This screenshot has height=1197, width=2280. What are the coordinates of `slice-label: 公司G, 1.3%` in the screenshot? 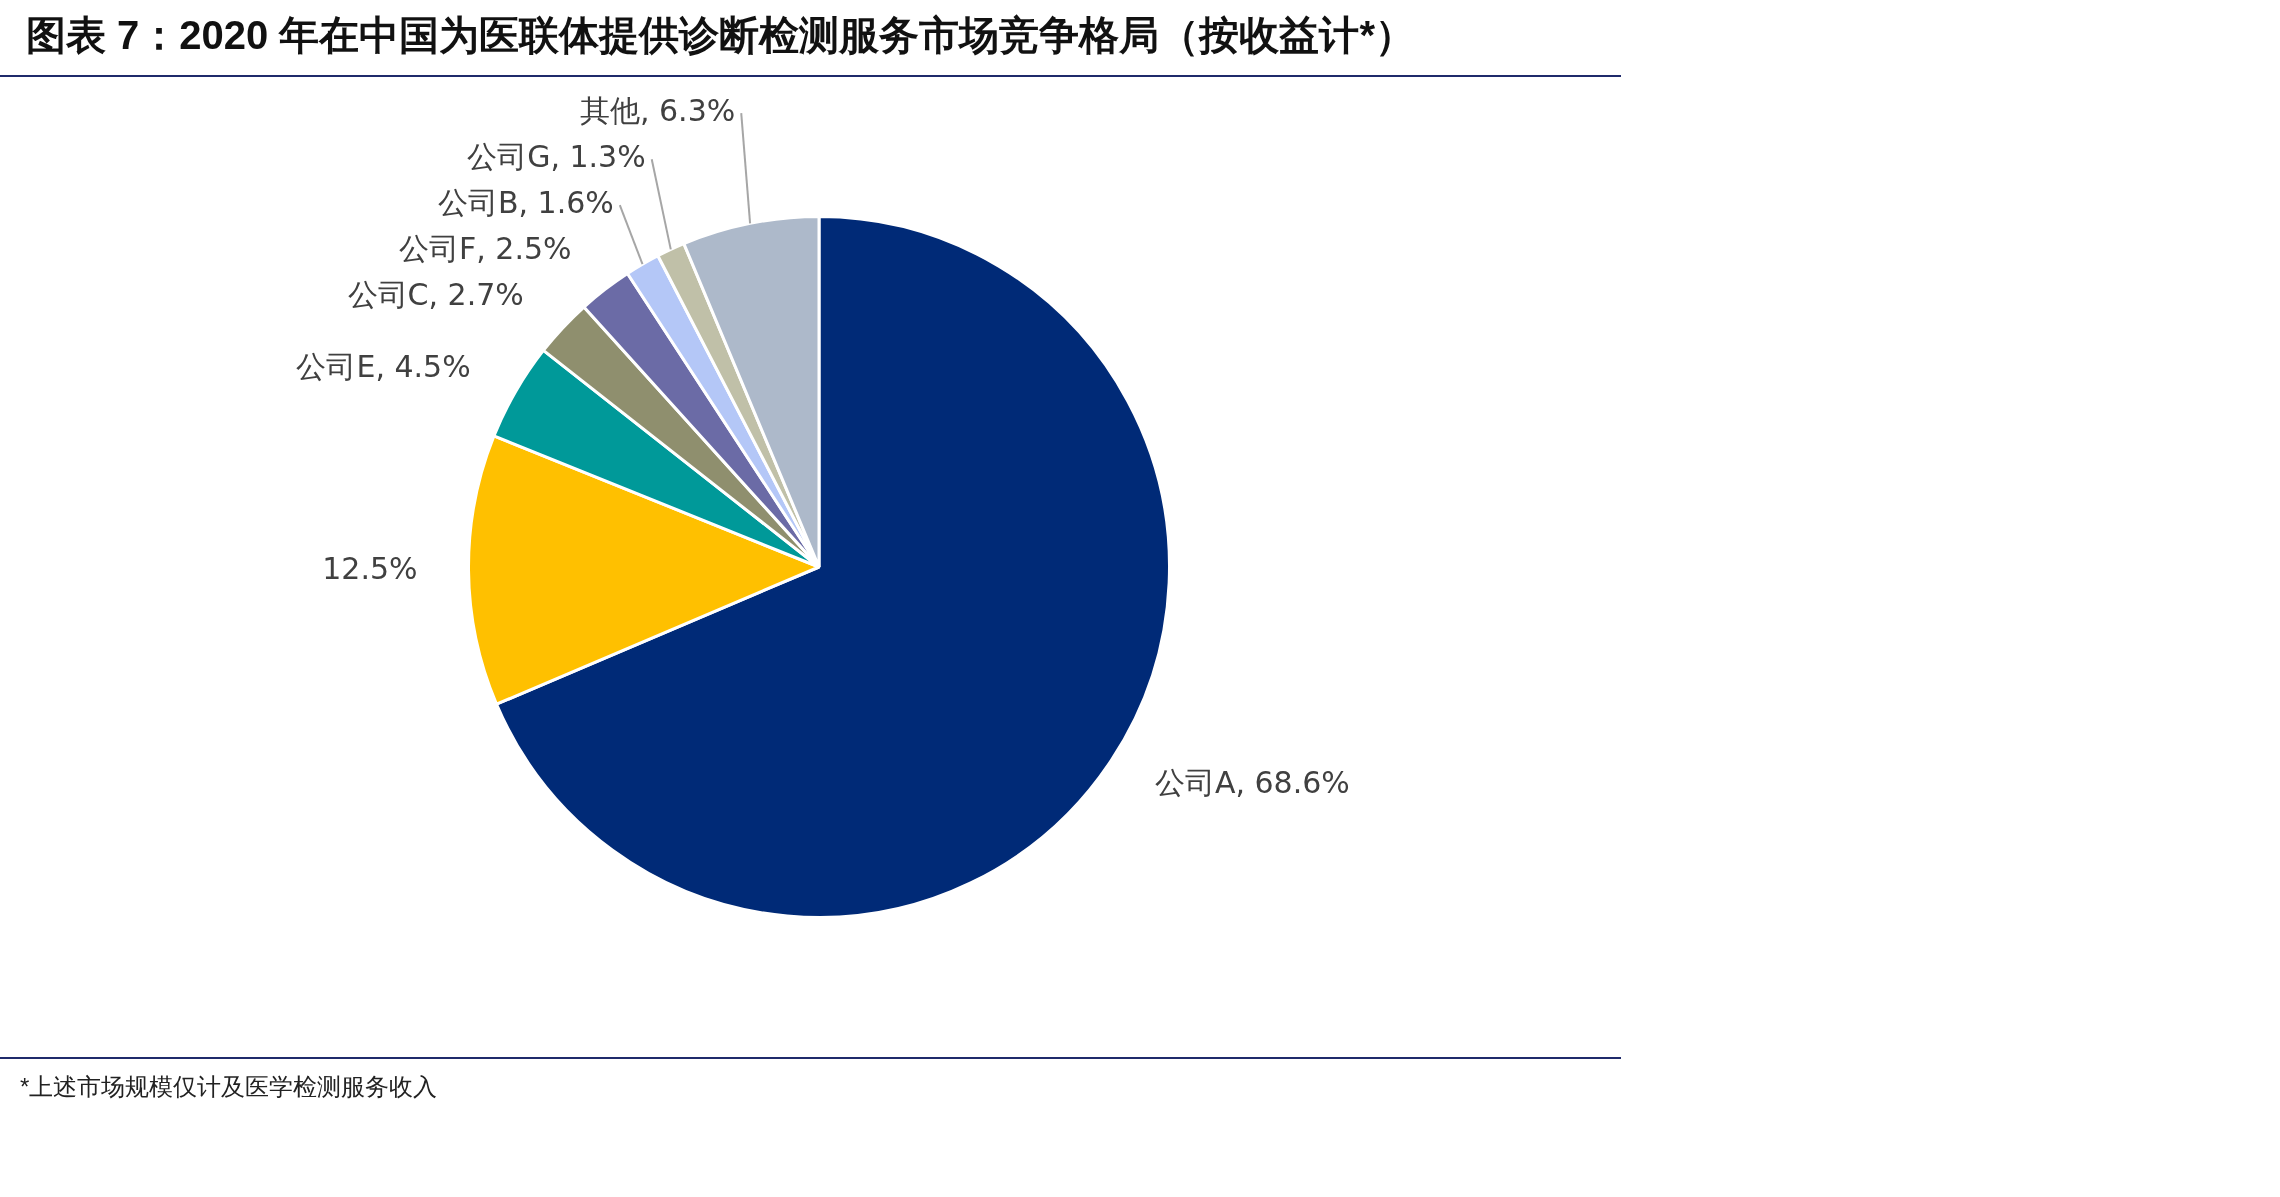 It's located at (556, 156).